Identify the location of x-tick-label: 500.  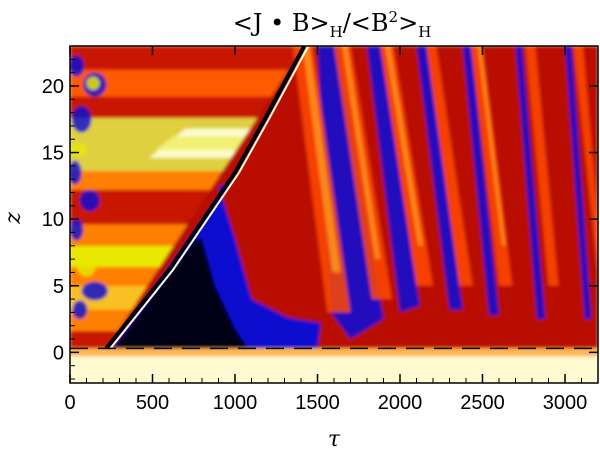
(152, 403).